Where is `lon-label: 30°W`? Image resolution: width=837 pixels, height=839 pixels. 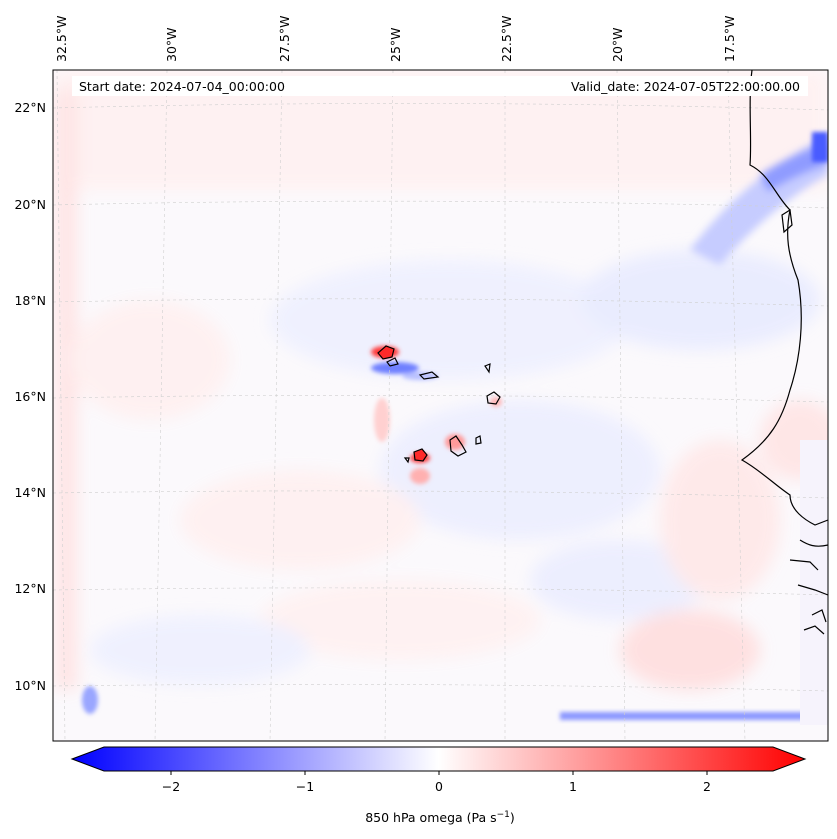
lon-label: 30°W is located at coordinates (171, 44).